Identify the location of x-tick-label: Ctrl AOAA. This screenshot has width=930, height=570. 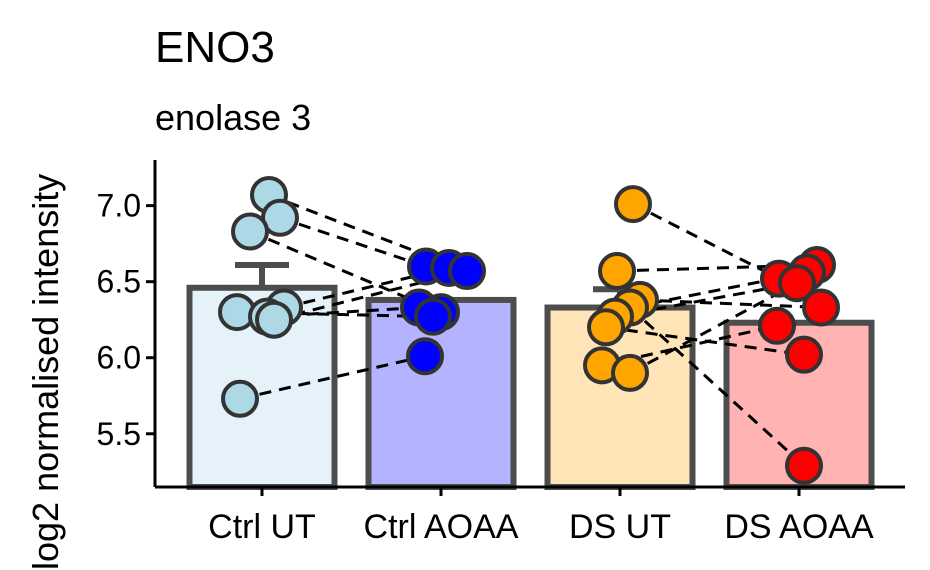
(441, 527).